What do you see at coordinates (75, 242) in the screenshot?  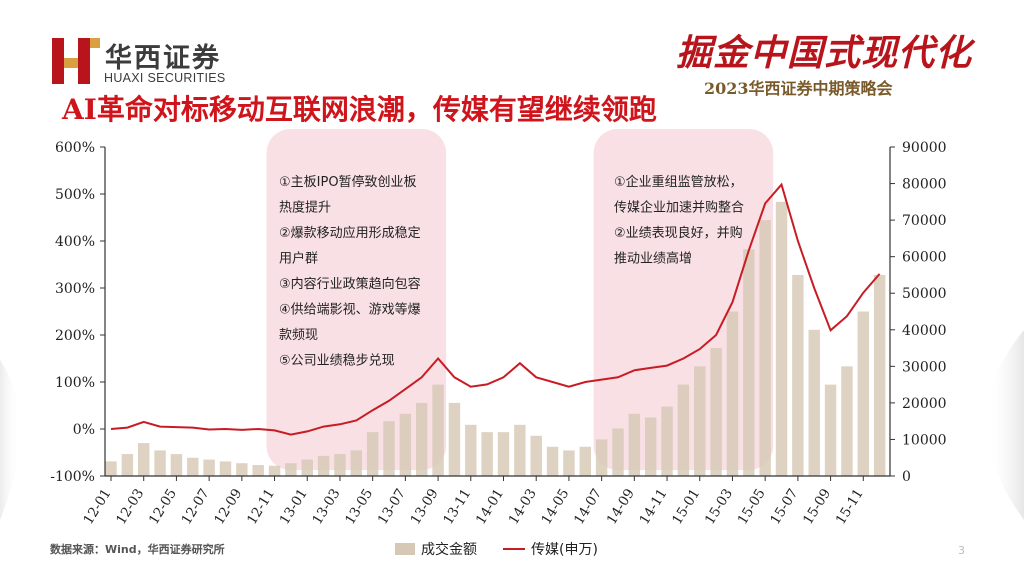 I see `left-tick-label: 400%` at bounding box center [75, 242].